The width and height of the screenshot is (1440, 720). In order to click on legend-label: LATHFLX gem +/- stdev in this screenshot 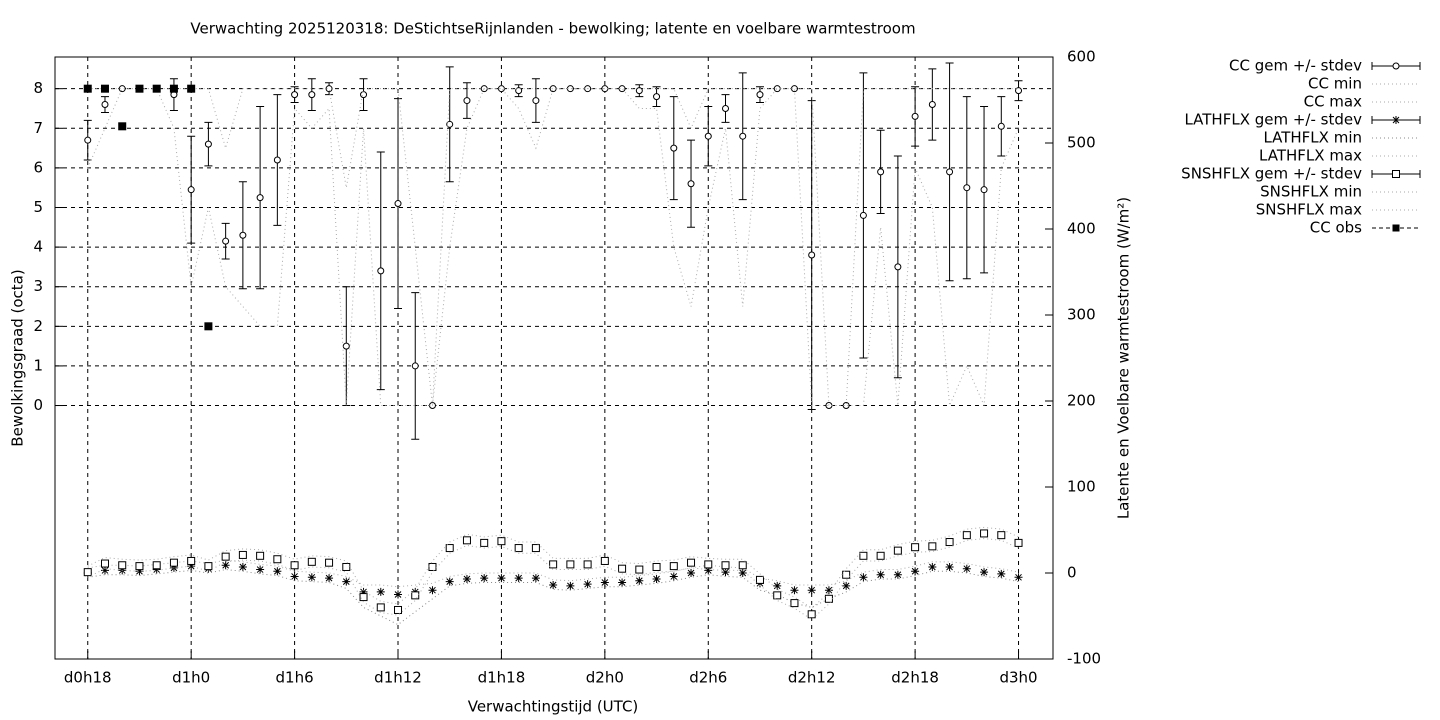, I will do `click(1273, 120)`.